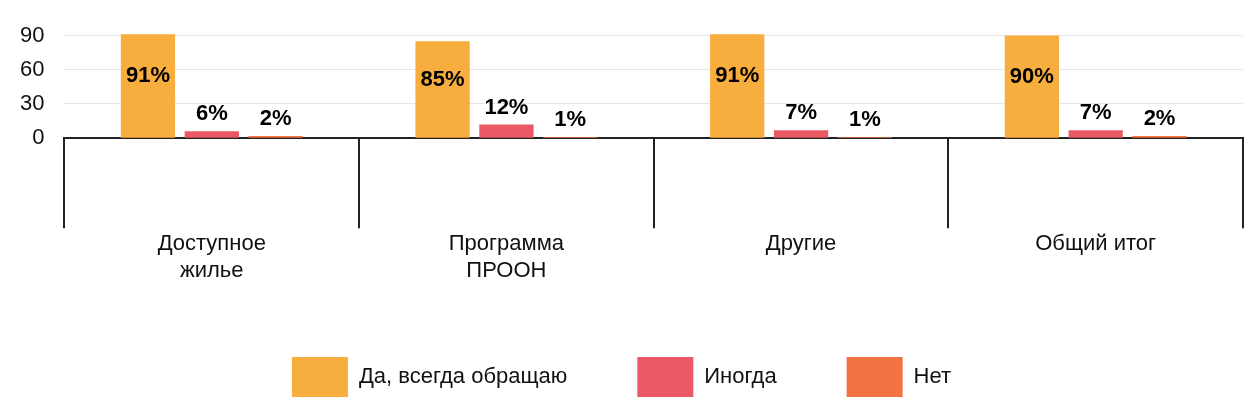 The width and height of the screenshot is (1253, 407). I want to click on y-tick-label: 30, so click(32, 103).